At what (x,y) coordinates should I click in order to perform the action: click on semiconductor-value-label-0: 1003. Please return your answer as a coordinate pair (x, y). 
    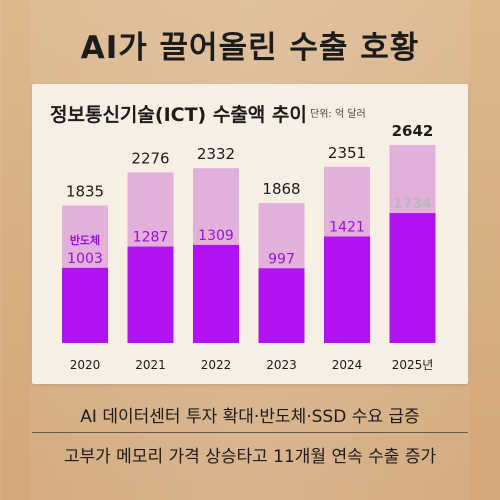
    Looking at the image, I should click on (85, 259).